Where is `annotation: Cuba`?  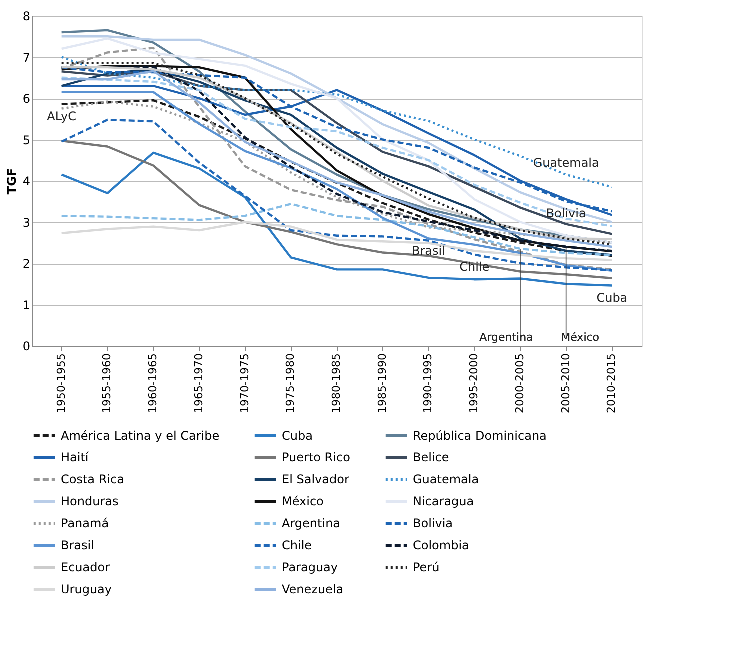 annotation: Cuba is located at coordinates (612, 297).